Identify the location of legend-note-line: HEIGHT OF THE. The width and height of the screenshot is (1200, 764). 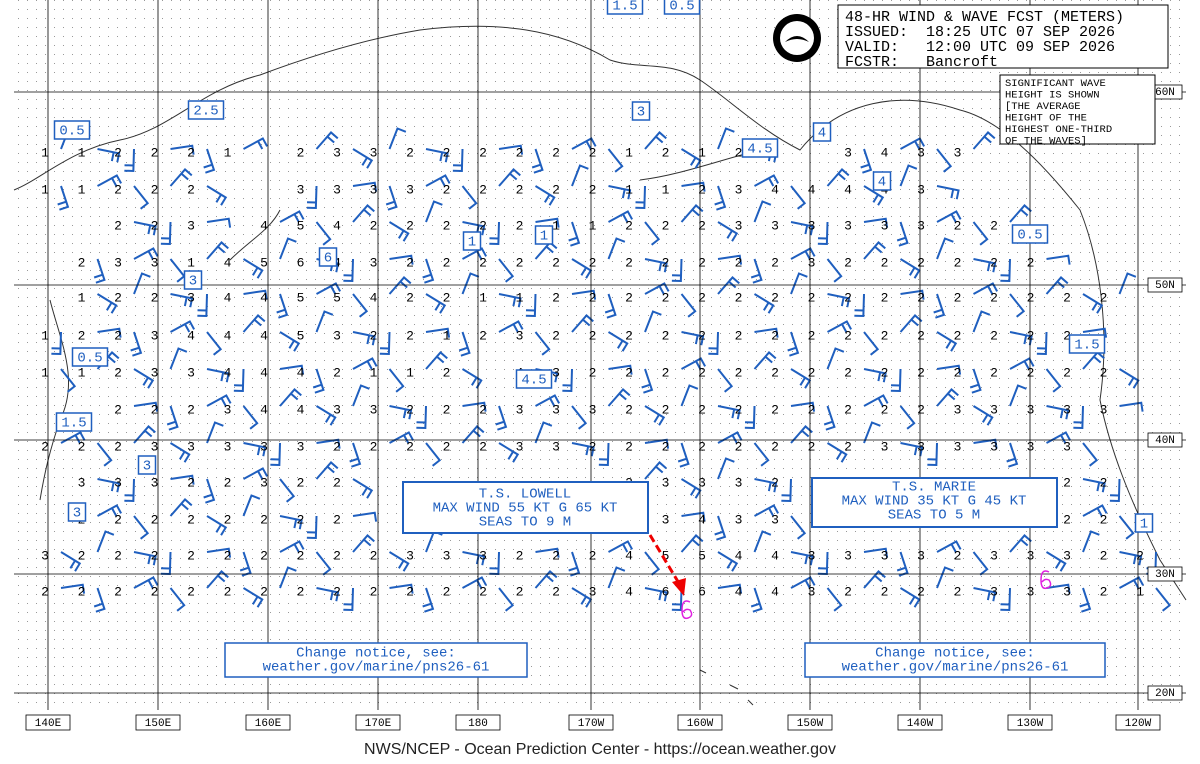
(1046, 118).